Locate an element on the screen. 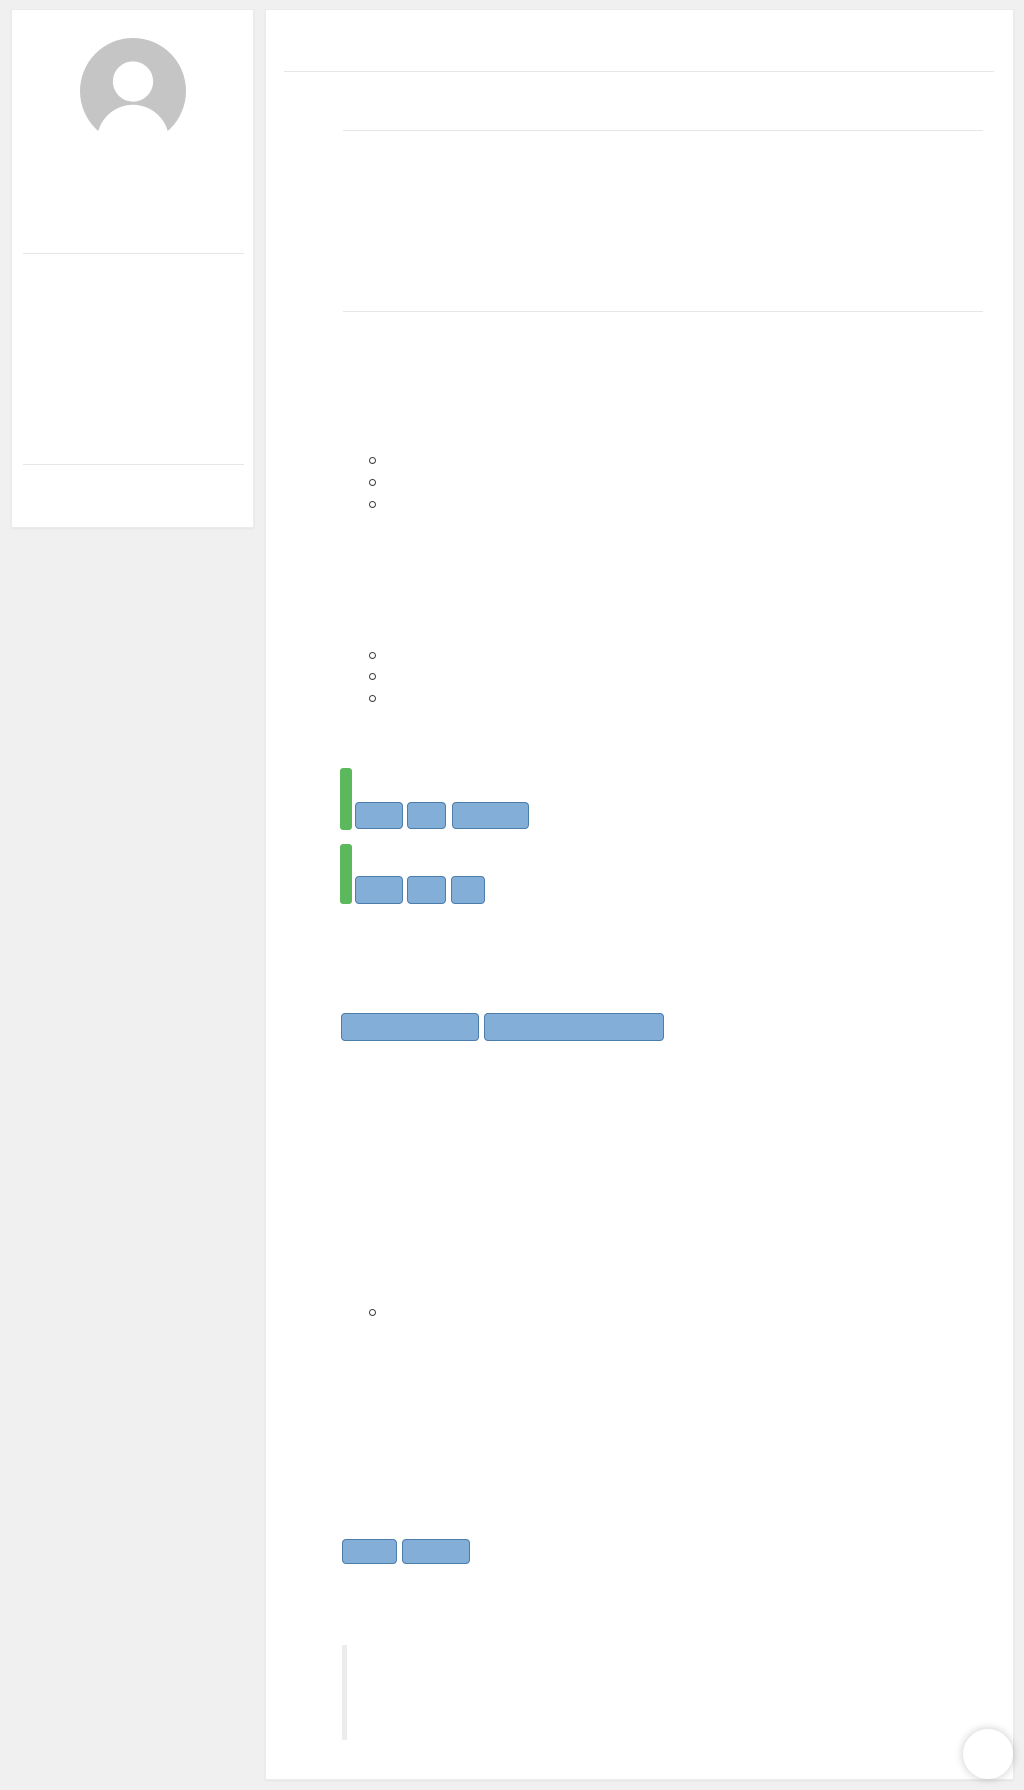  header-divider is located at coordinates (639, 71).